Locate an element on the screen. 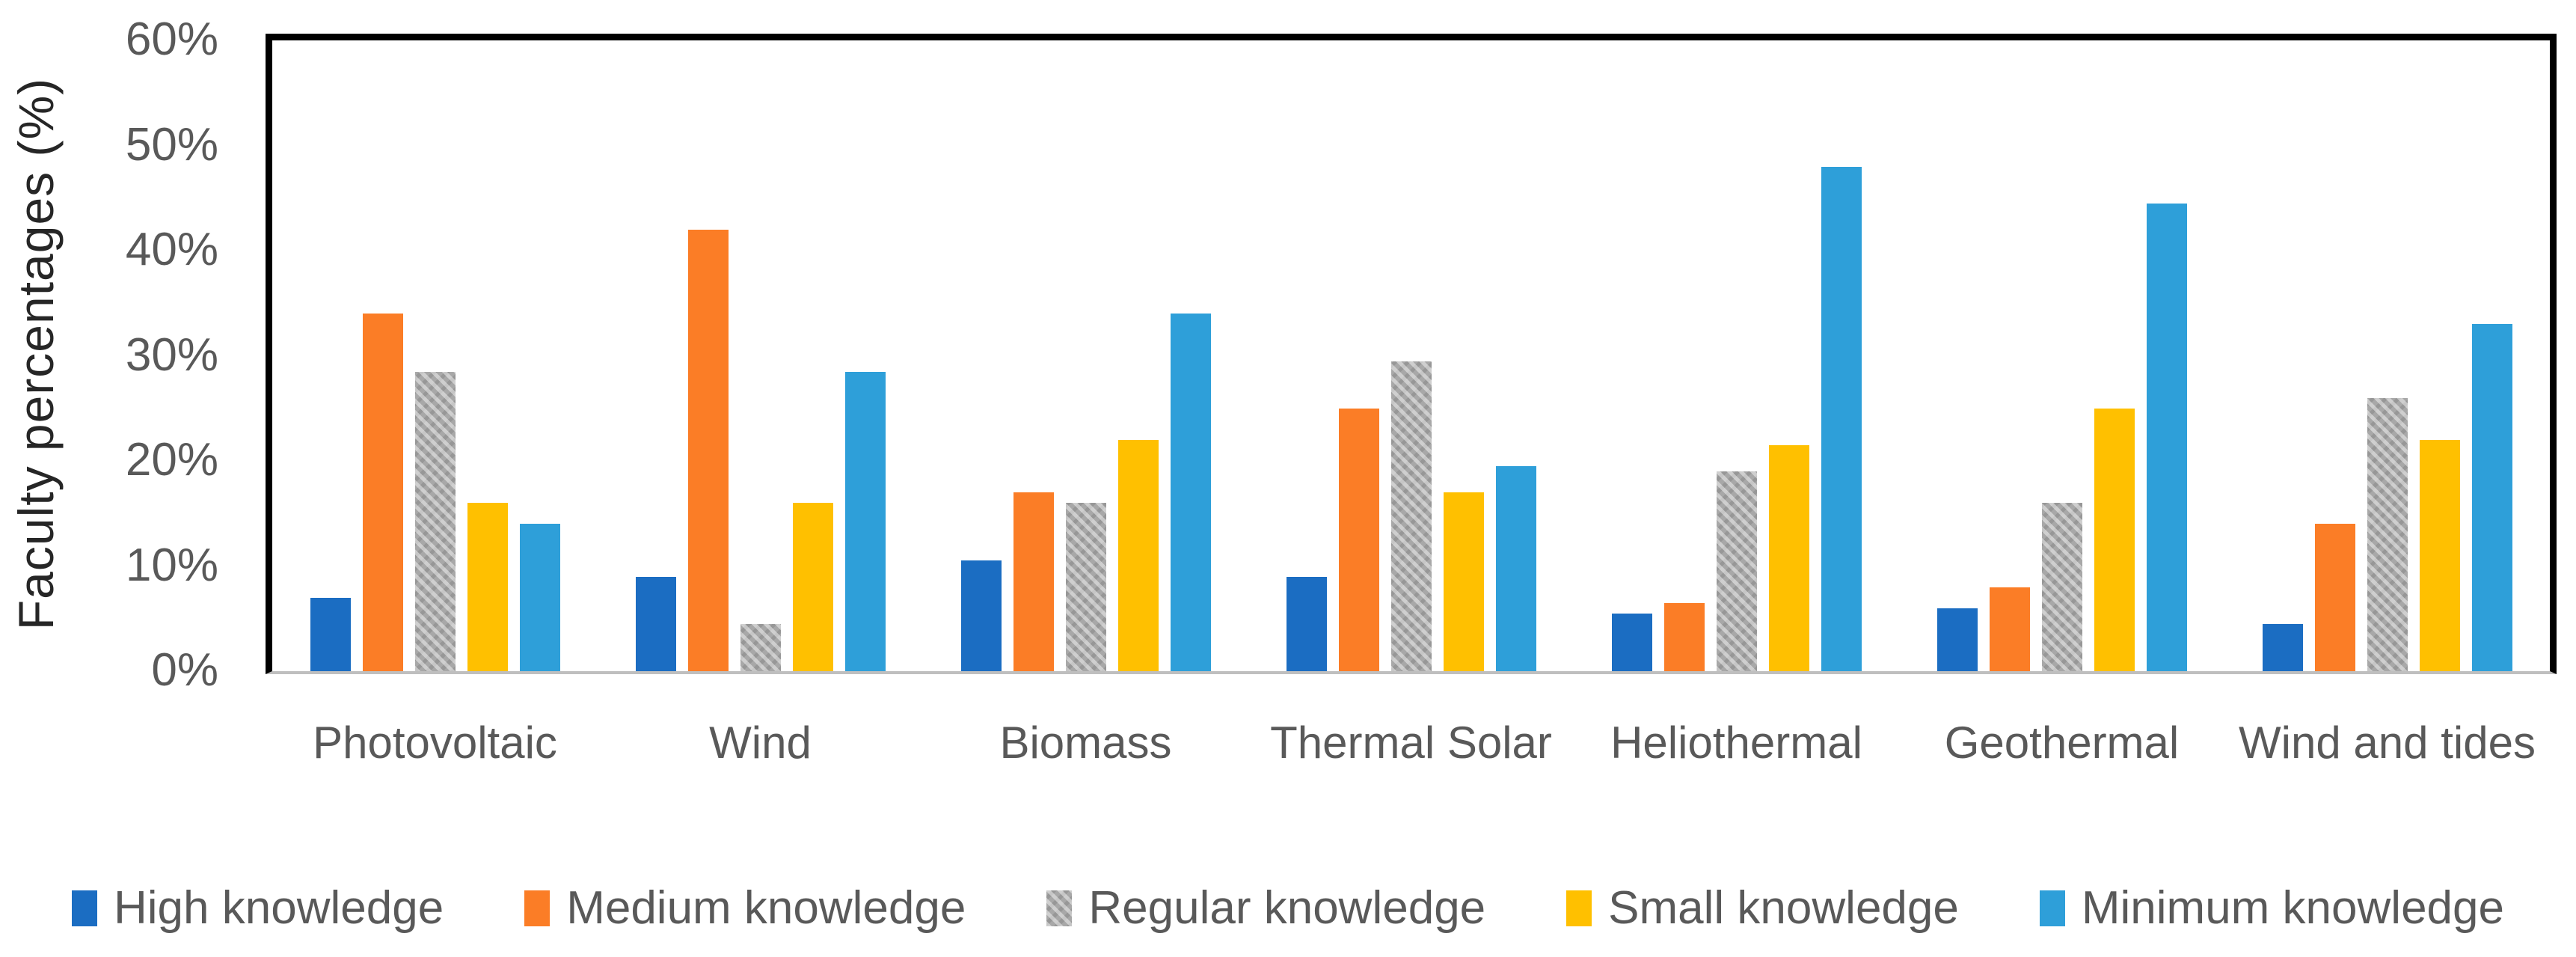 The image size is (2576, 957). bar-medium-knowledge-biomass is located at coordinates (1033, 581).